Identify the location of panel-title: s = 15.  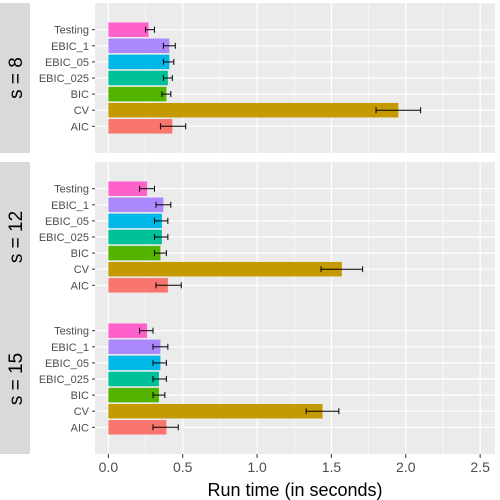
(16, 379).